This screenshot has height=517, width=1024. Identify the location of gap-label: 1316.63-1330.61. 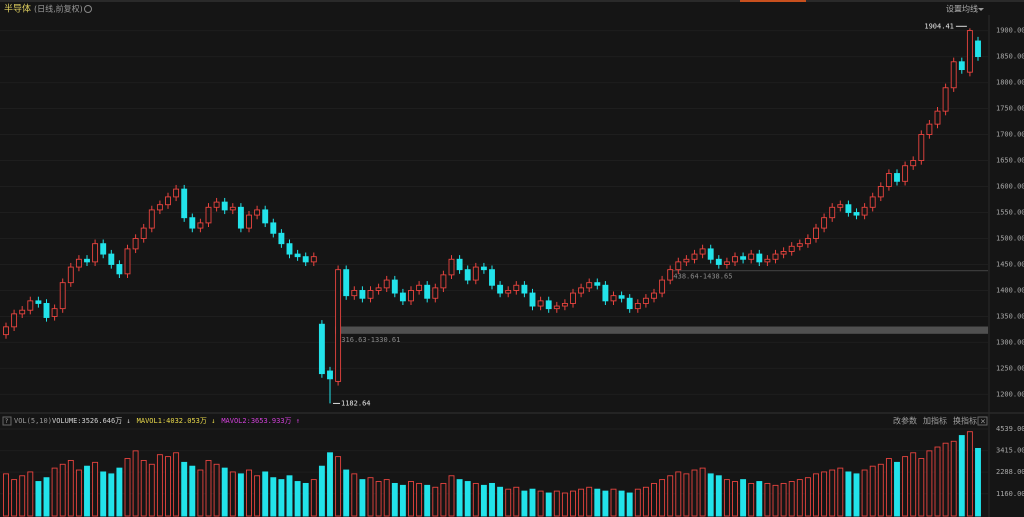
(368, 340).